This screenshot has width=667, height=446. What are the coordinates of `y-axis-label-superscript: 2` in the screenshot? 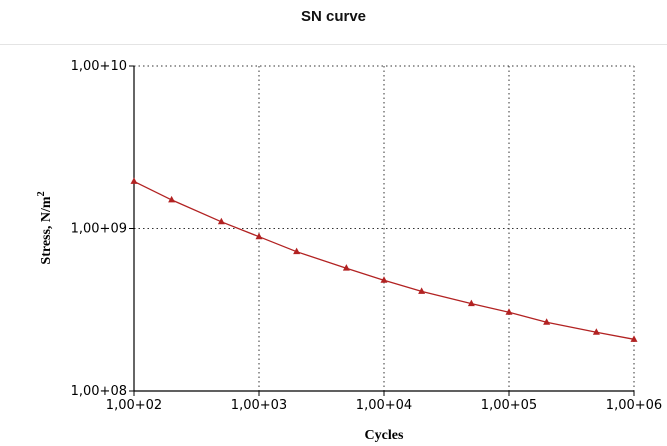 It's located at (41, 193).